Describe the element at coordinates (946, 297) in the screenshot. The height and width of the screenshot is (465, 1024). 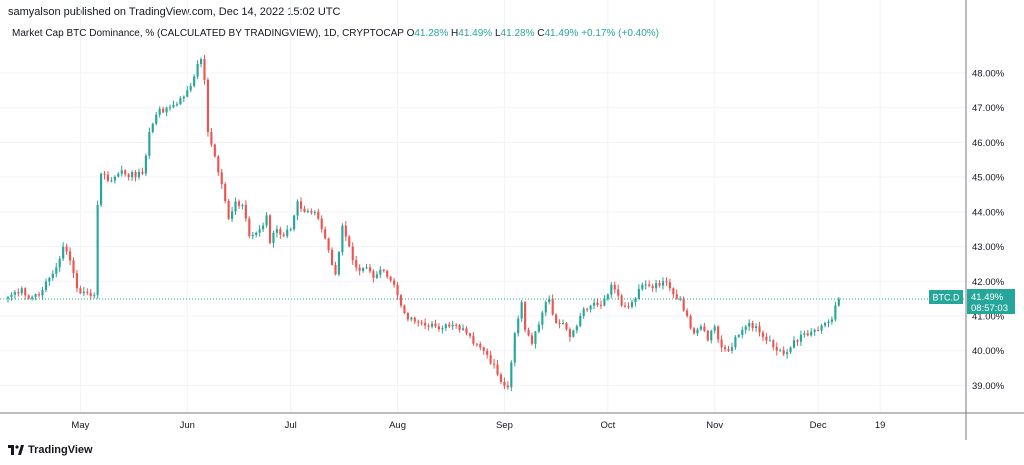
I see `symbol-tag: BTC.D` at that location.